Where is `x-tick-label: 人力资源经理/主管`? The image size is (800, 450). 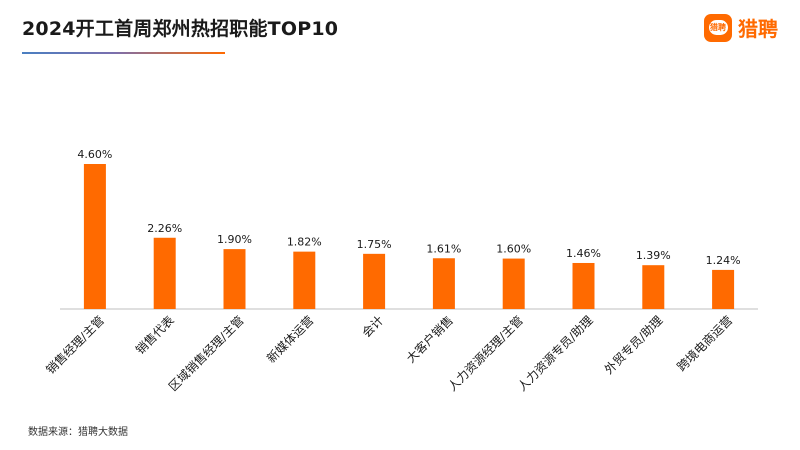 x-tick-label: 人力资源经理/主管 is located at coordinates (484, 353).